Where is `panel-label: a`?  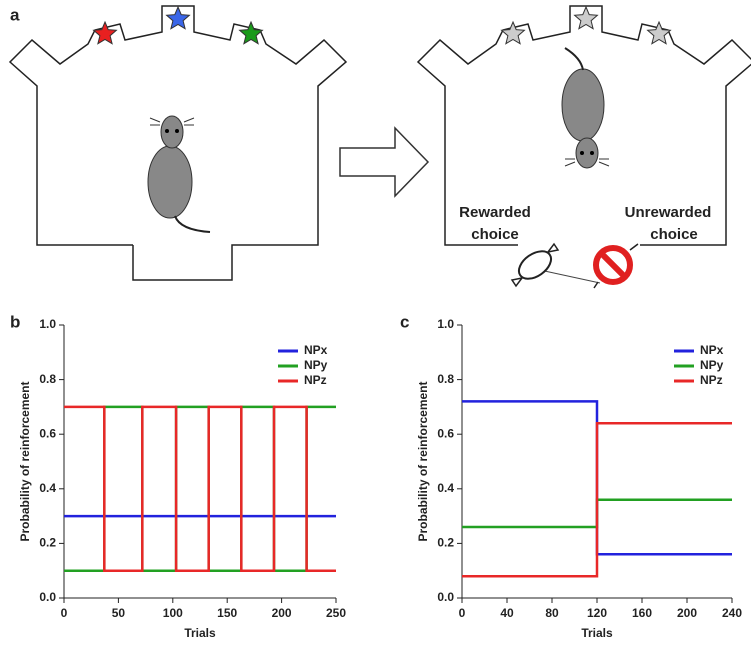
panel-label: a is located at coordinates (15, 14).